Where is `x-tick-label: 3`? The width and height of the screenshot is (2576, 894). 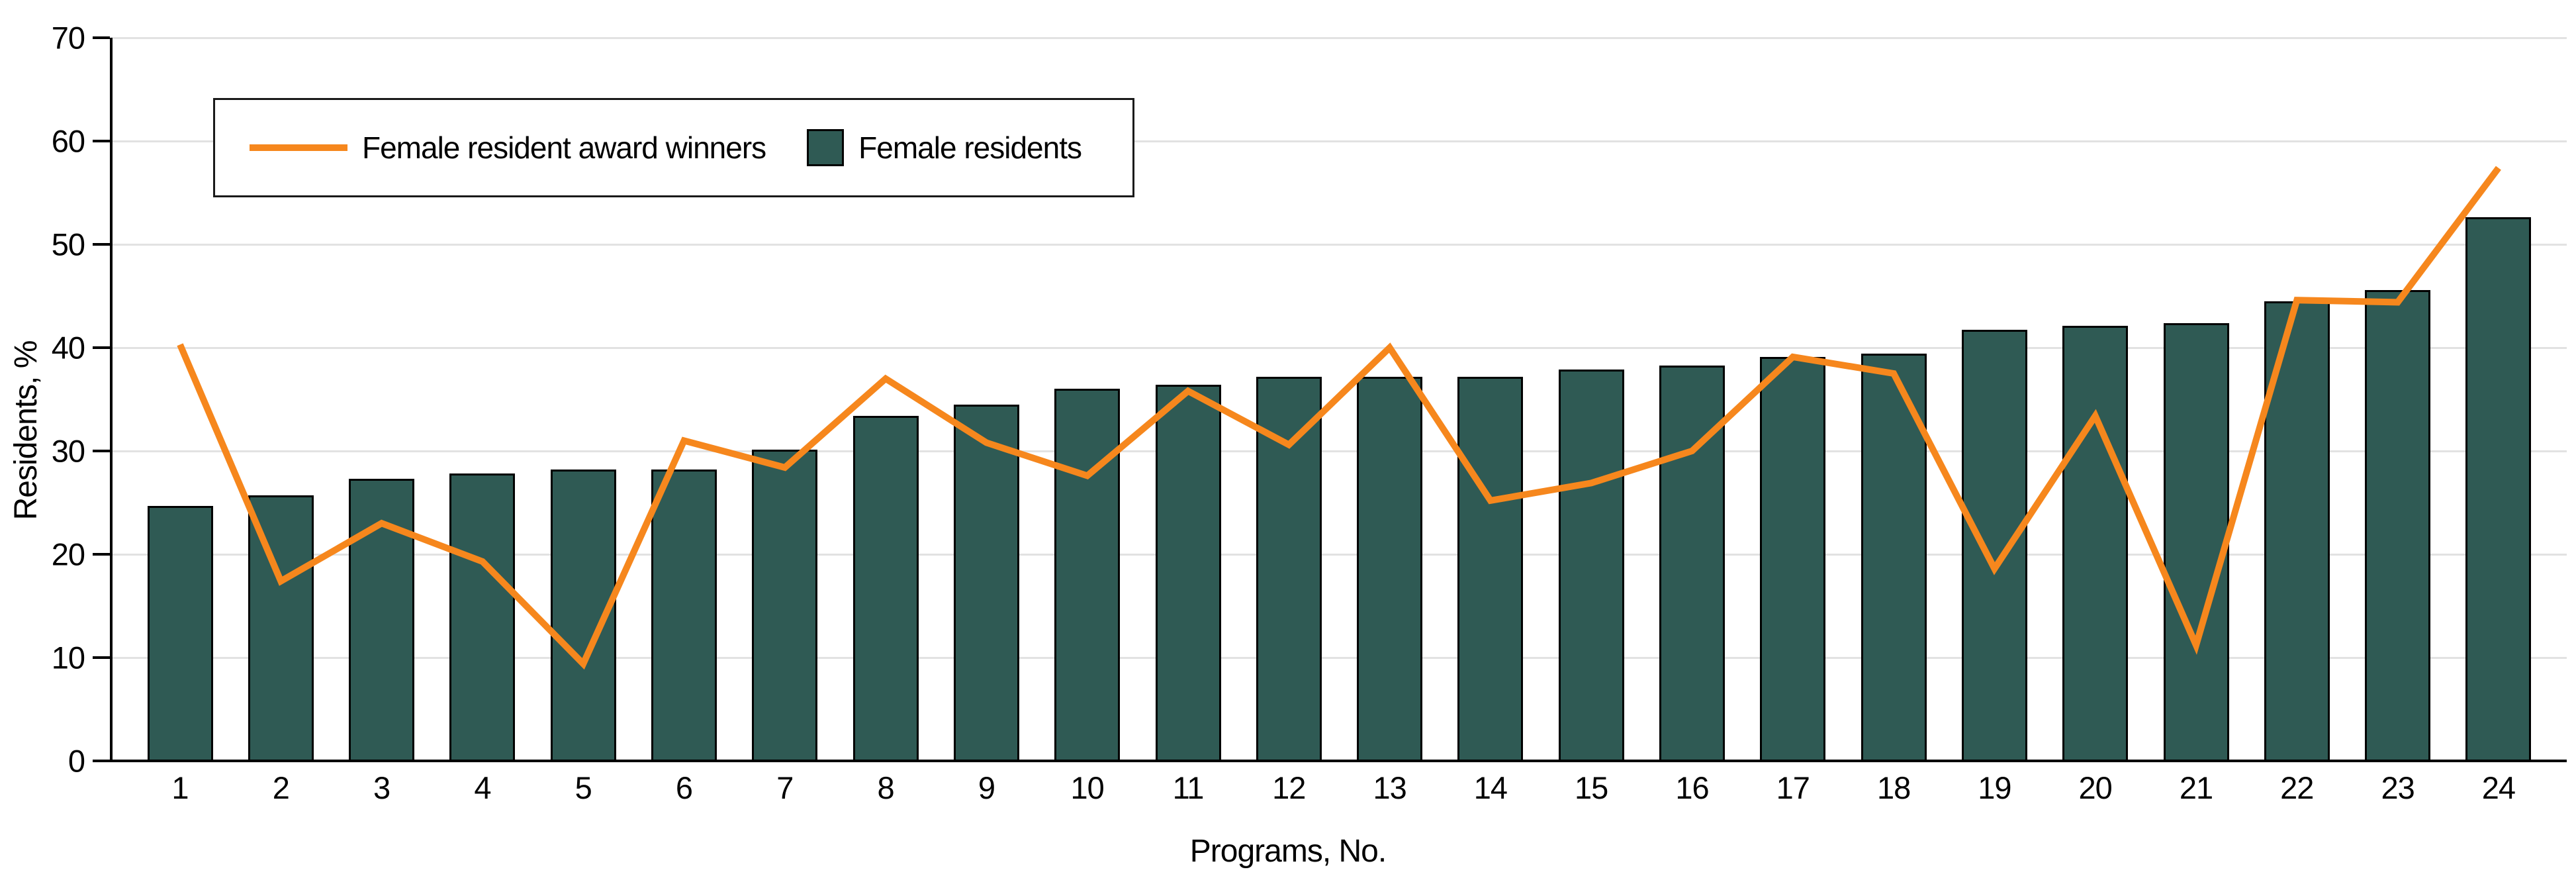 x-tick-label: 3 is located at coordinates (382, 787).